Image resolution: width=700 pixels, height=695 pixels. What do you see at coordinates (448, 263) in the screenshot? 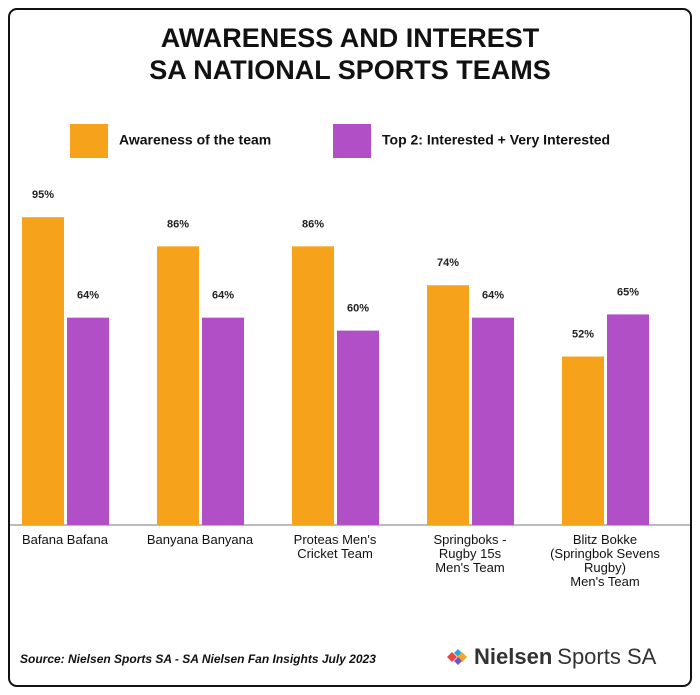
I see `value-label: 74%` at bounding box center [448, 263].